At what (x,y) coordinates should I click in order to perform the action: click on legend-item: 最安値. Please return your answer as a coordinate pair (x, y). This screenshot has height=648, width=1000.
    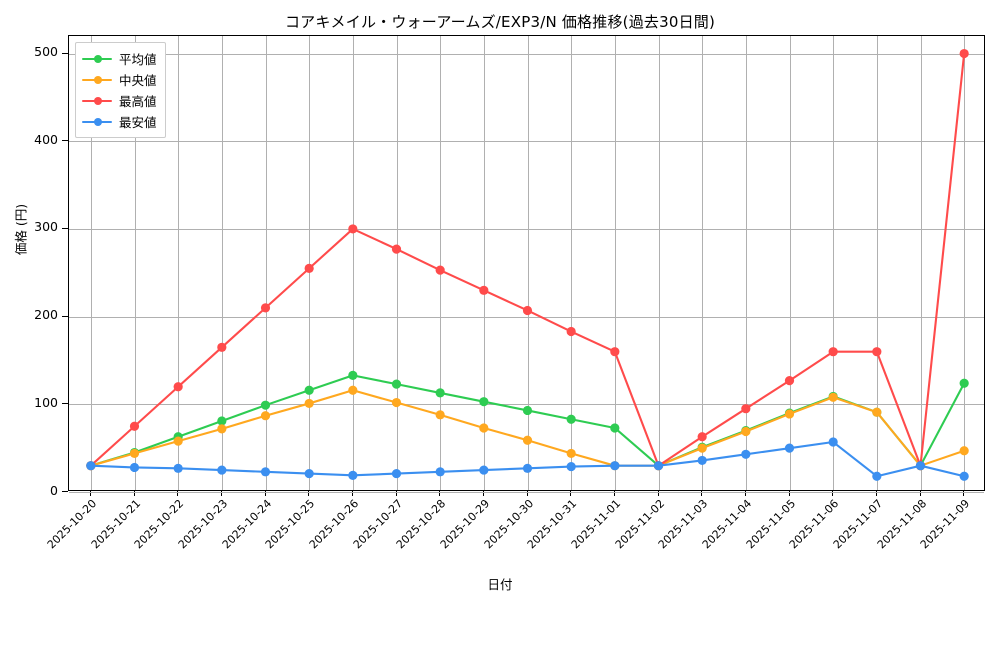
    Looking at the image, I should click on (119, 121).